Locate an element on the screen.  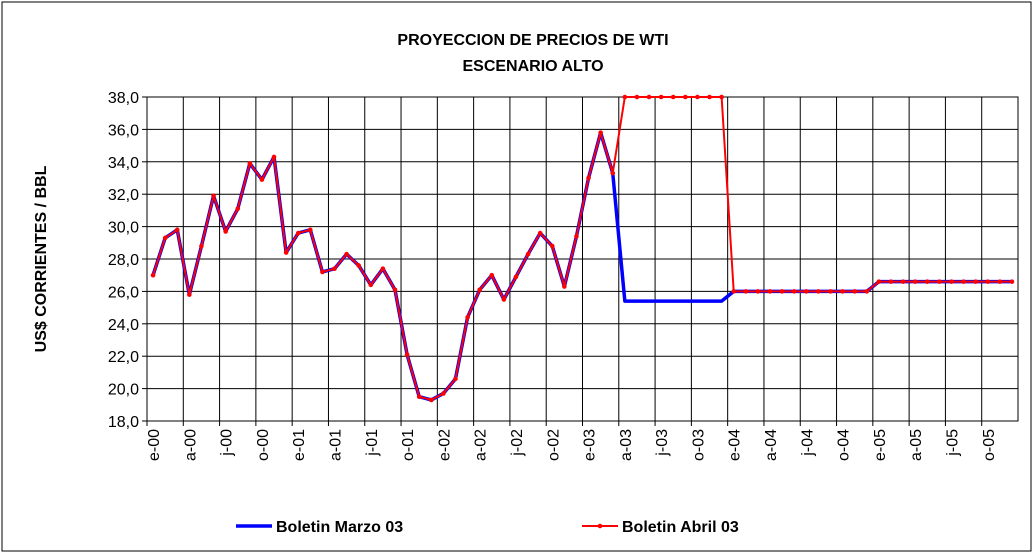
x-tick-label: o-02 is located at coordinates (553, 445).